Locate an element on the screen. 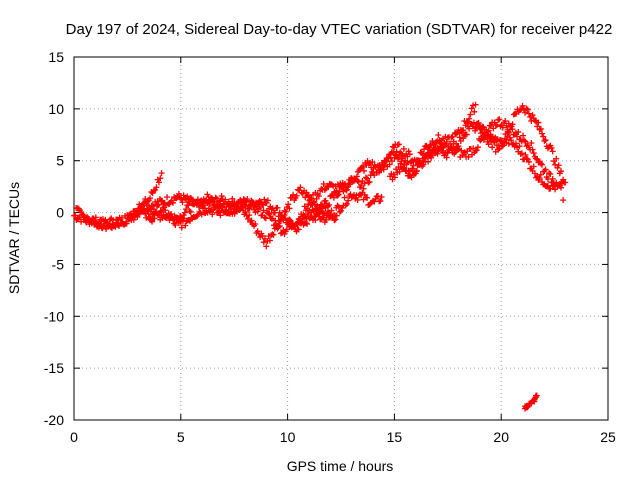  x-tick-label: 5 is located at coordinates (181, 437).